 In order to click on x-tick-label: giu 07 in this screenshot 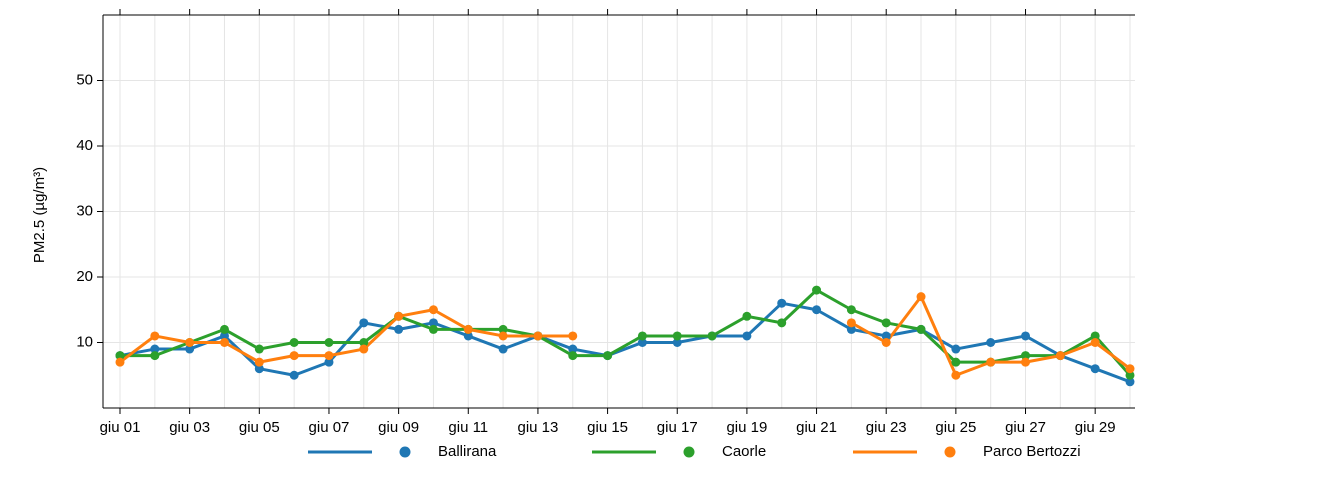, I will do `click(329, 427)`.